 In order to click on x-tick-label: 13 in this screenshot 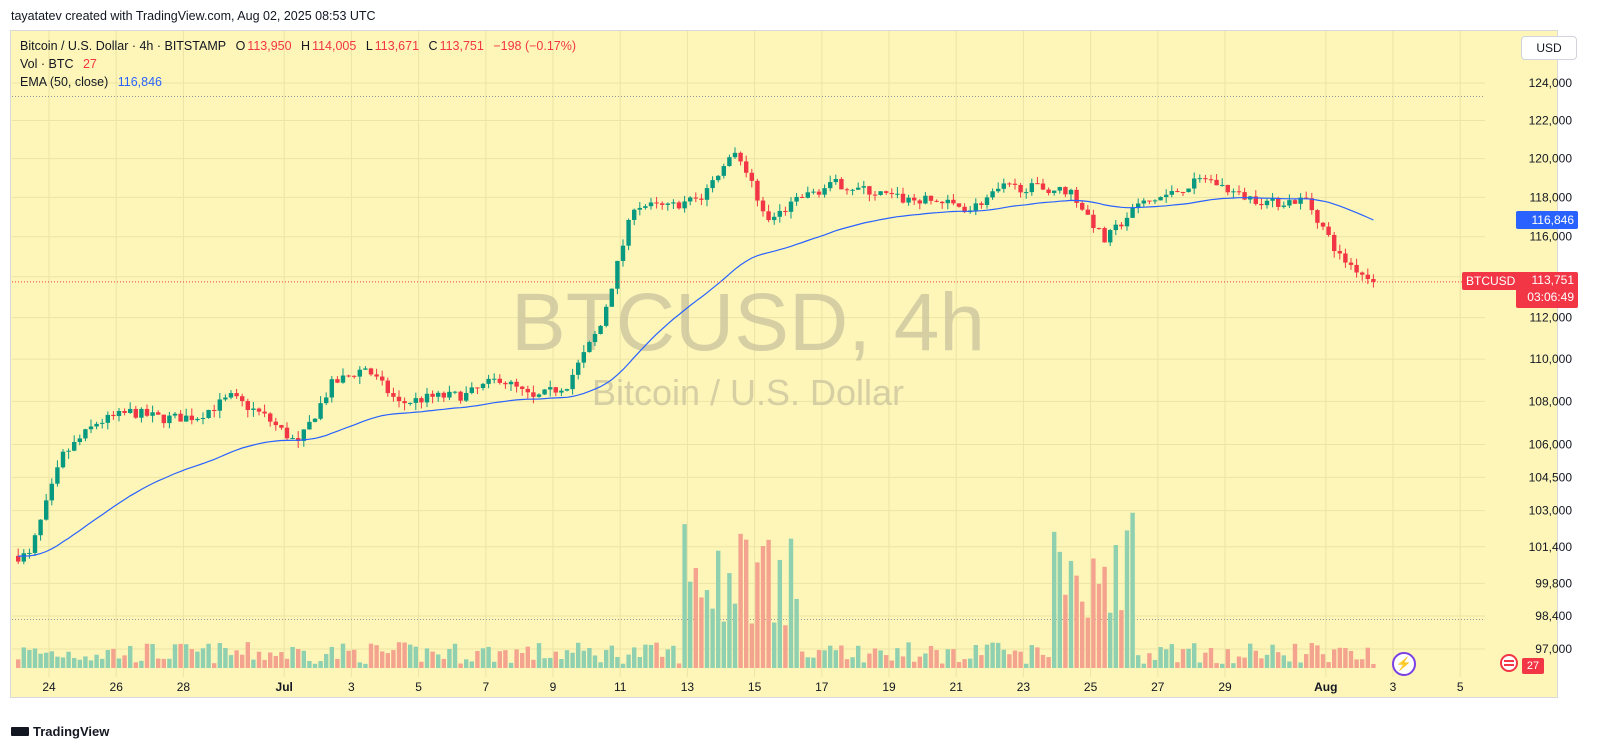, I will do `click(688, 687)`.